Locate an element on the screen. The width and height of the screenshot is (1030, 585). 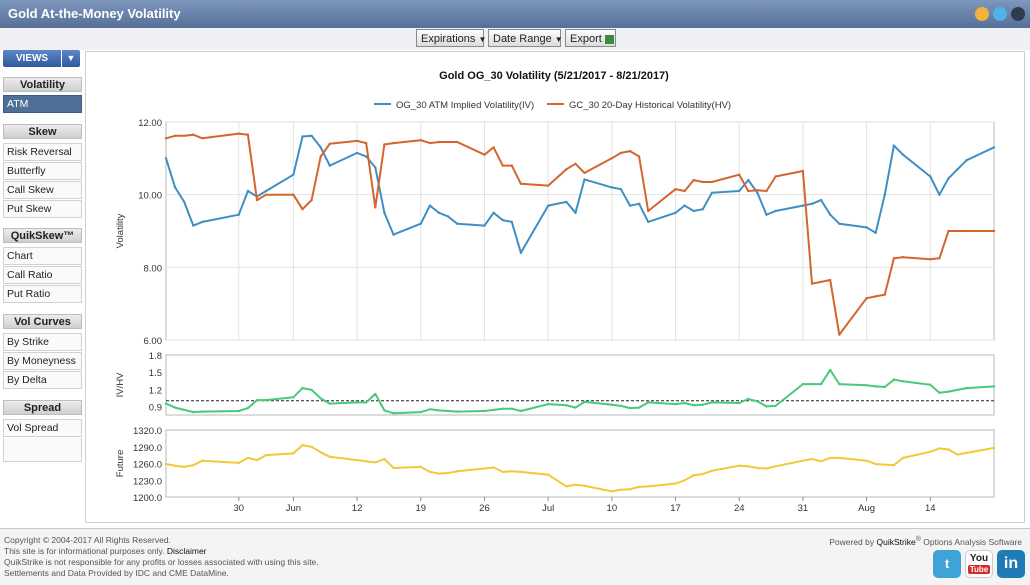
lightning-icon is located at coordinates (982, 14).